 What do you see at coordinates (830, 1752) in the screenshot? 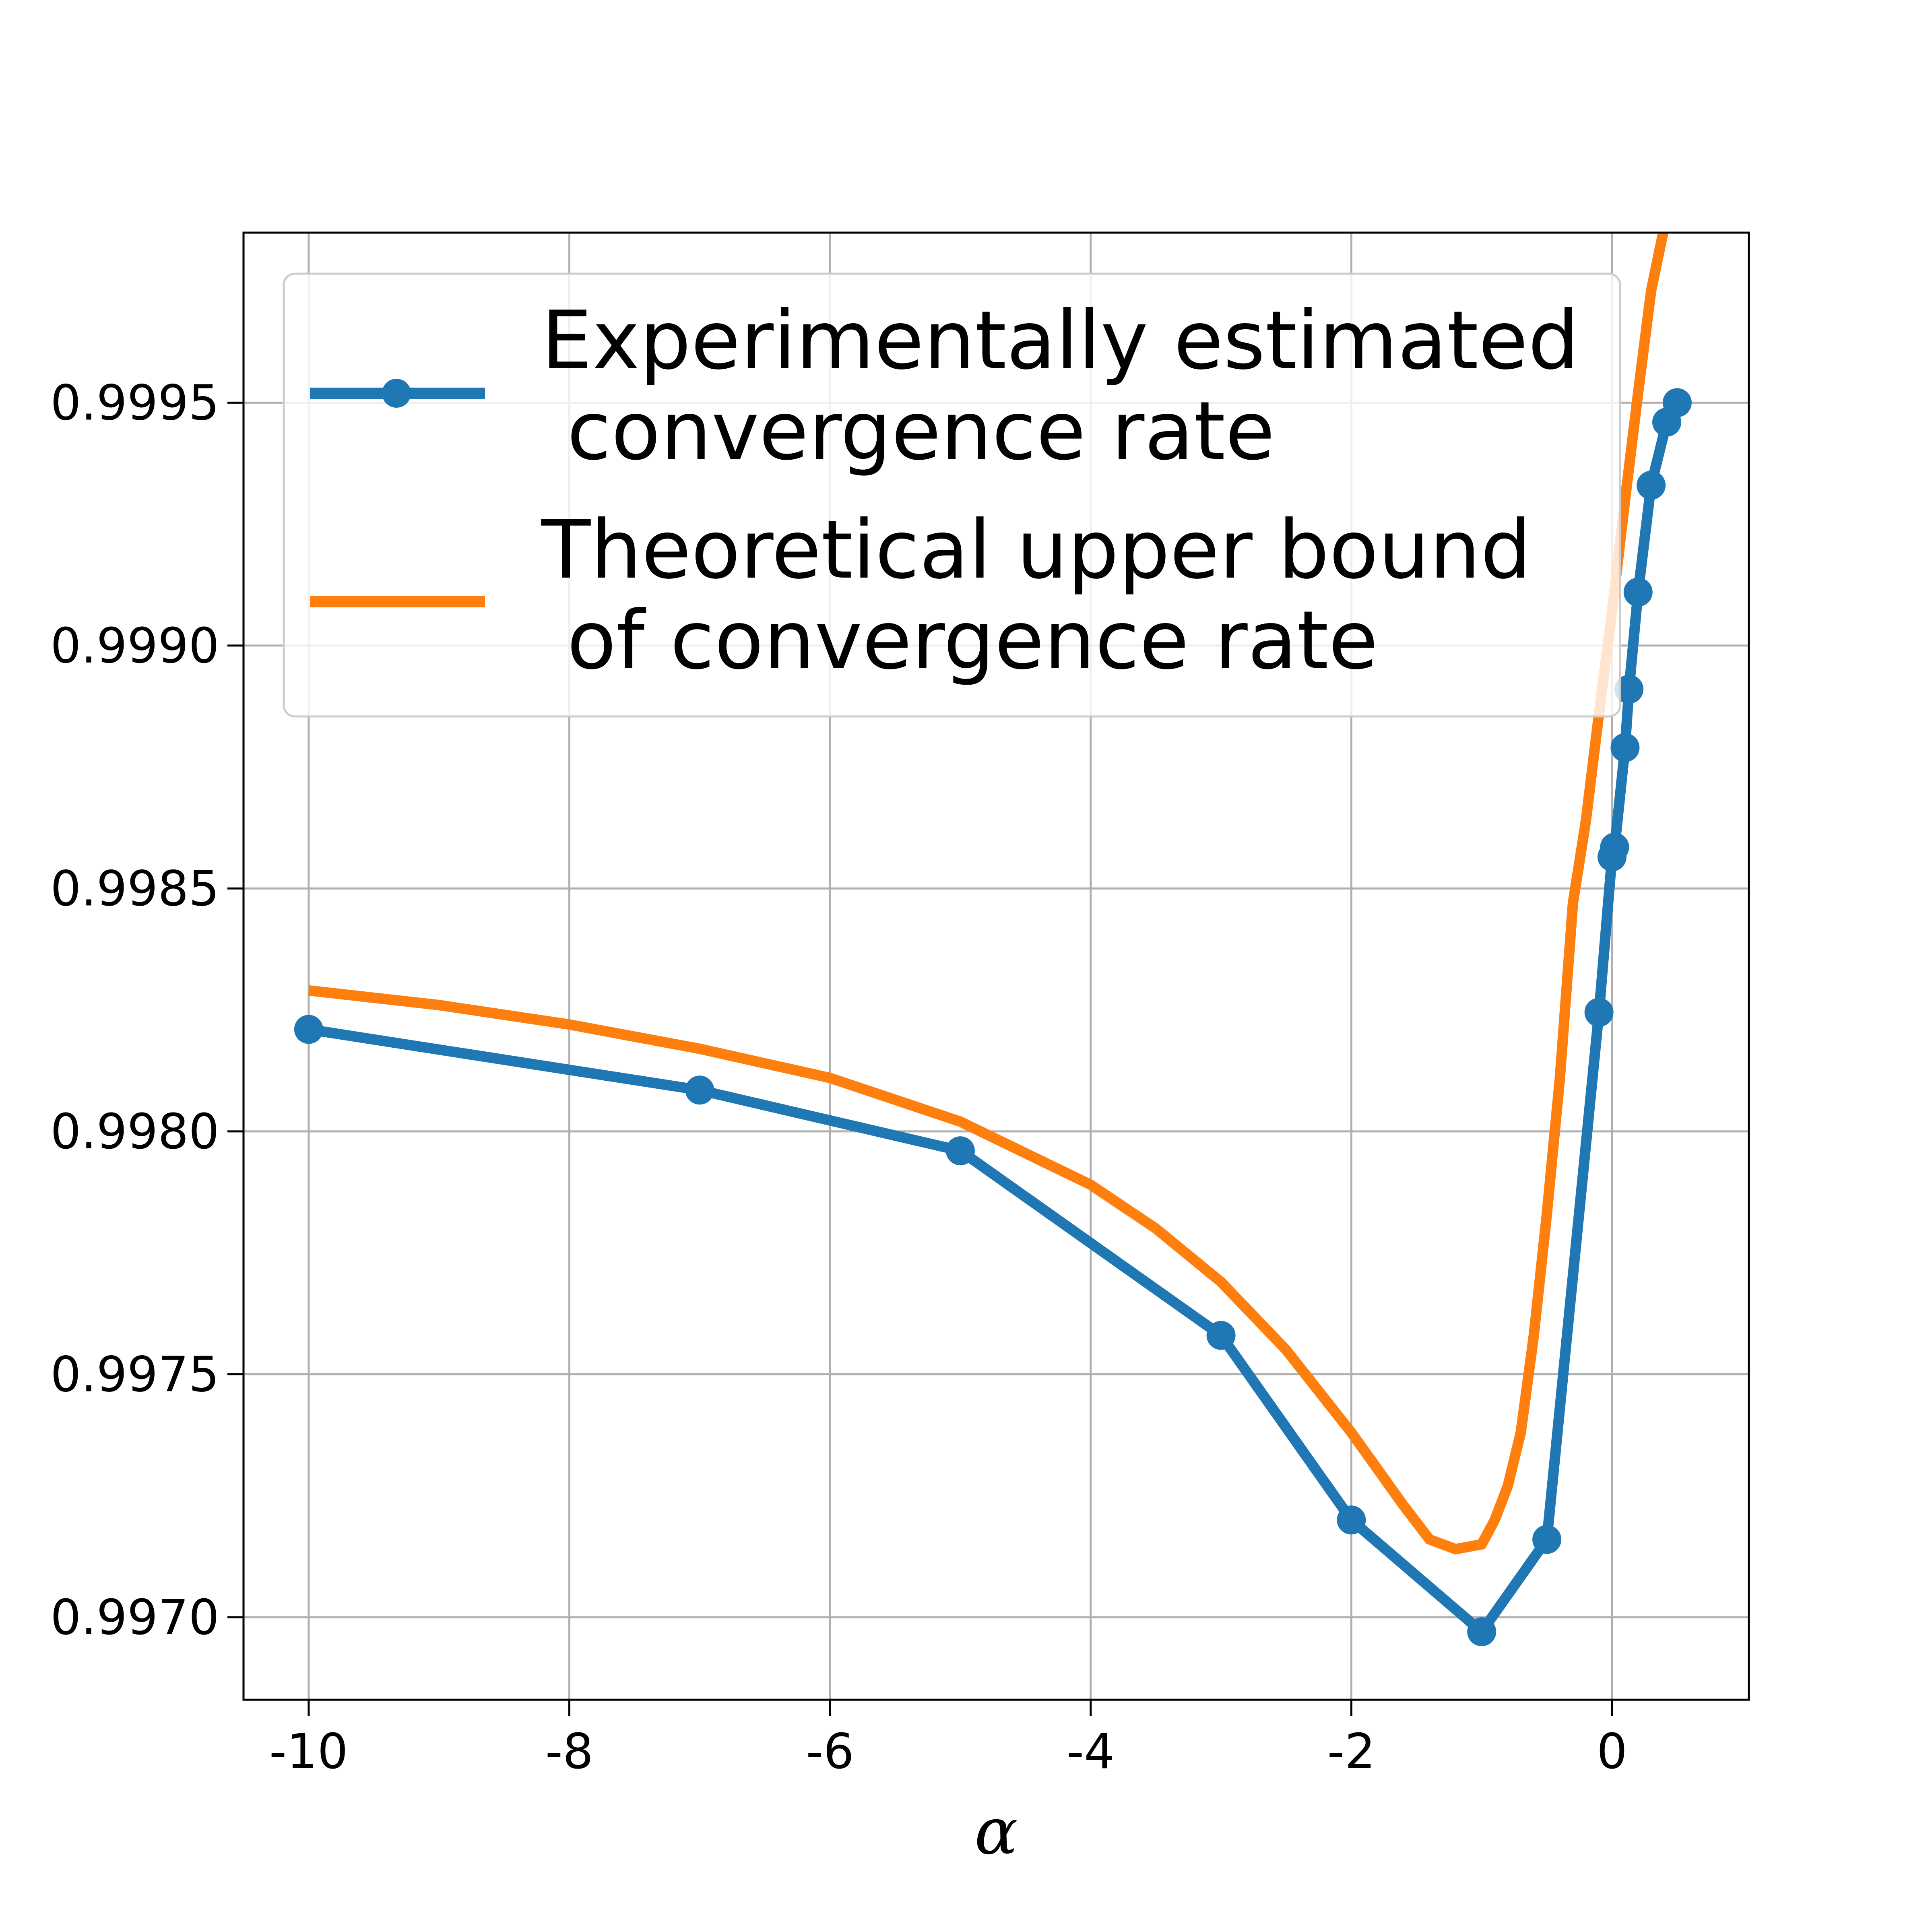
I see `x-tick-label: -6` at bounding box center [830, 1752].